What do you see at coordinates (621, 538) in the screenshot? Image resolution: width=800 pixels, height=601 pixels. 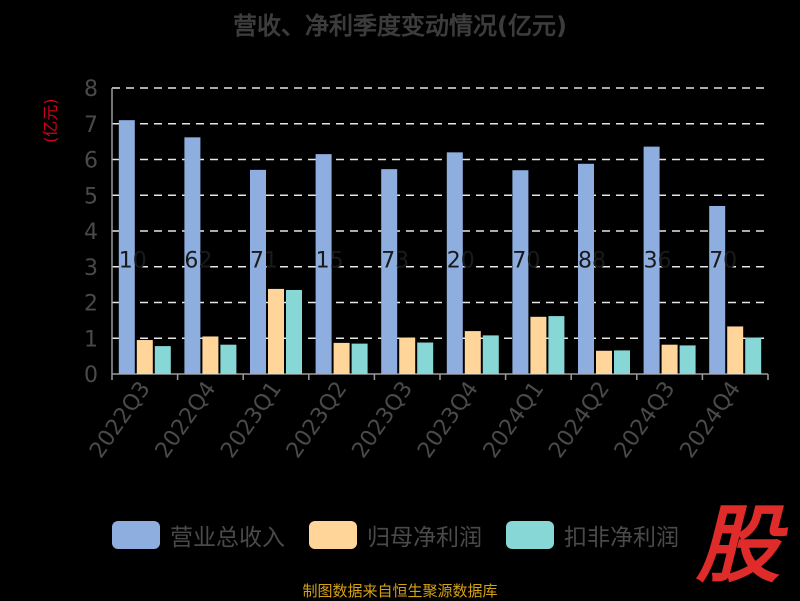 I see `legend-label-deducted-profit: 扣非净利润` at bounding box center [621, 538].